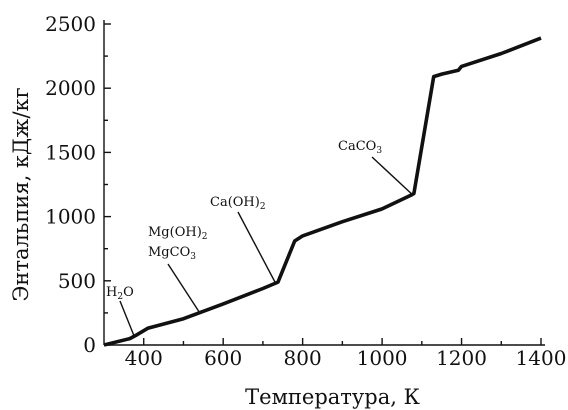 This screenshot has height=410, width=568. What do you see at coordinates (332, 397) in the screenshot?
I see `x-axis-title: Температура, К` at bounding box center [332, 397].